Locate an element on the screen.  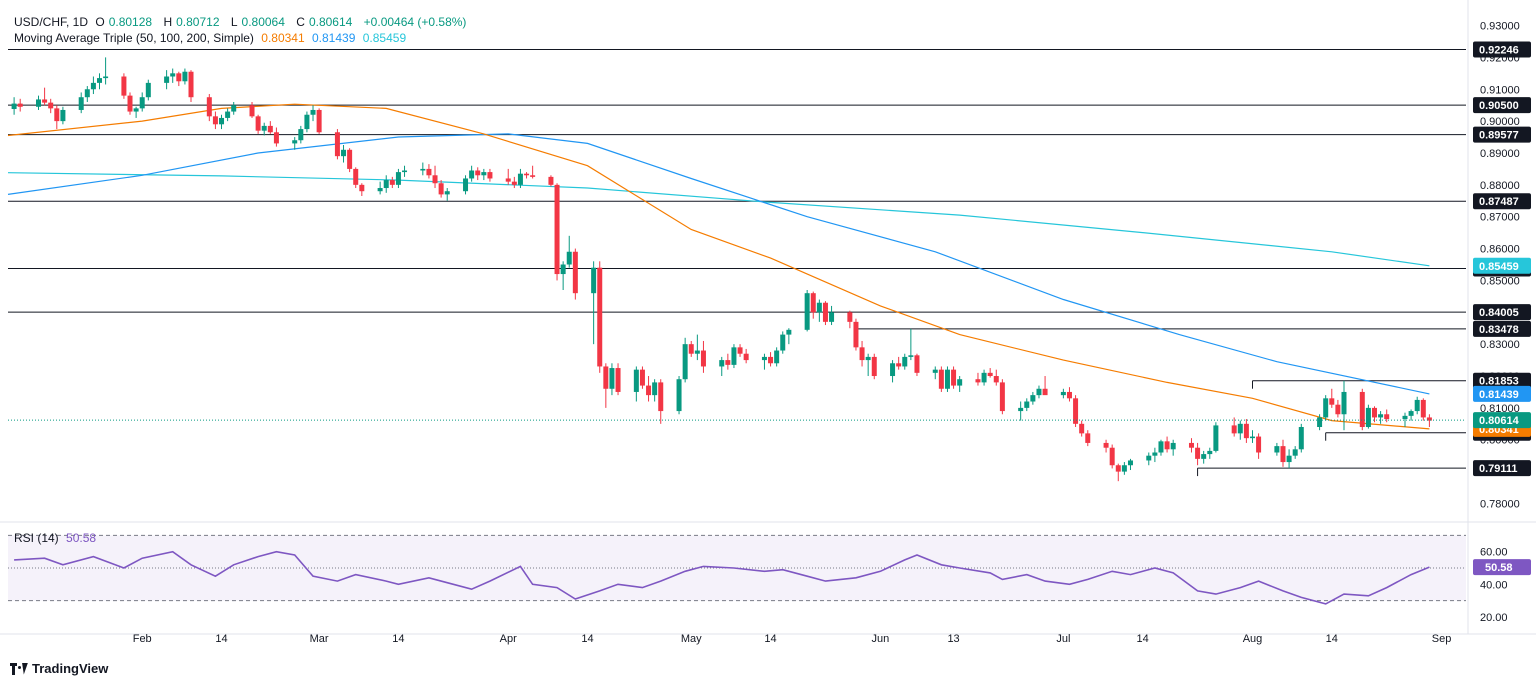
last-price-badge-label: 0.80614 is located at coordinates (1499, 421).